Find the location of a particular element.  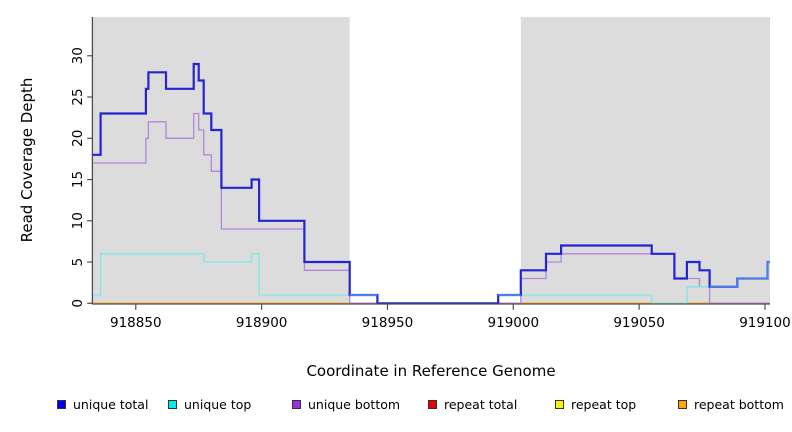

y-tick-label: 20 is located at coordinates (78, 138).